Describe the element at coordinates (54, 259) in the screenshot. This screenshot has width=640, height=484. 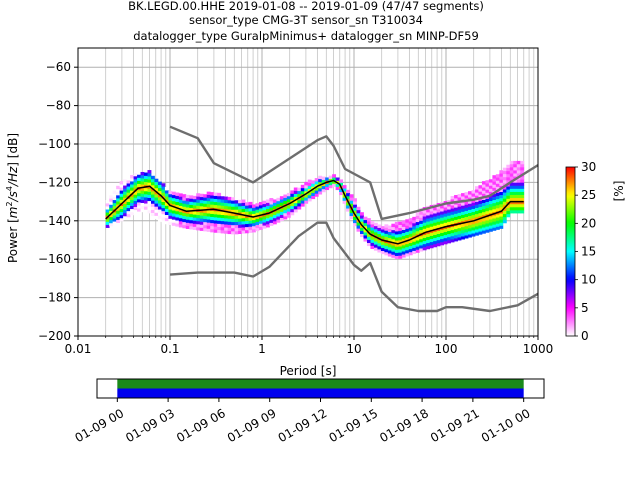
I see `y-tick-label: −160` at that location.